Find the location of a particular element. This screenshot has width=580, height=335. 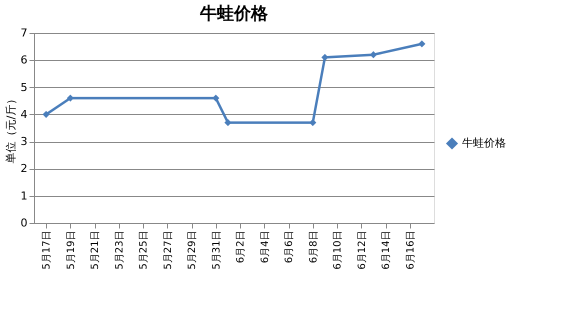

x-tick-label: 6月2日 is located at coordinates (241, 247).